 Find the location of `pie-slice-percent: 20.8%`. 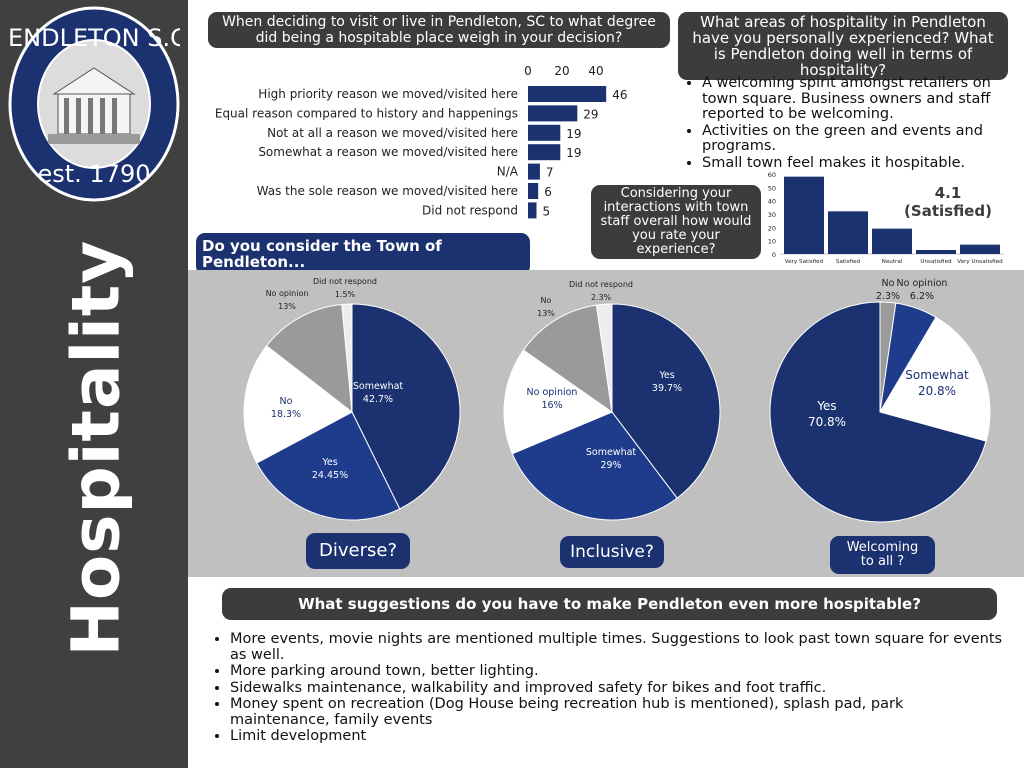

pie-slice-percent: 20.8% is located at coordinates (937, 391).